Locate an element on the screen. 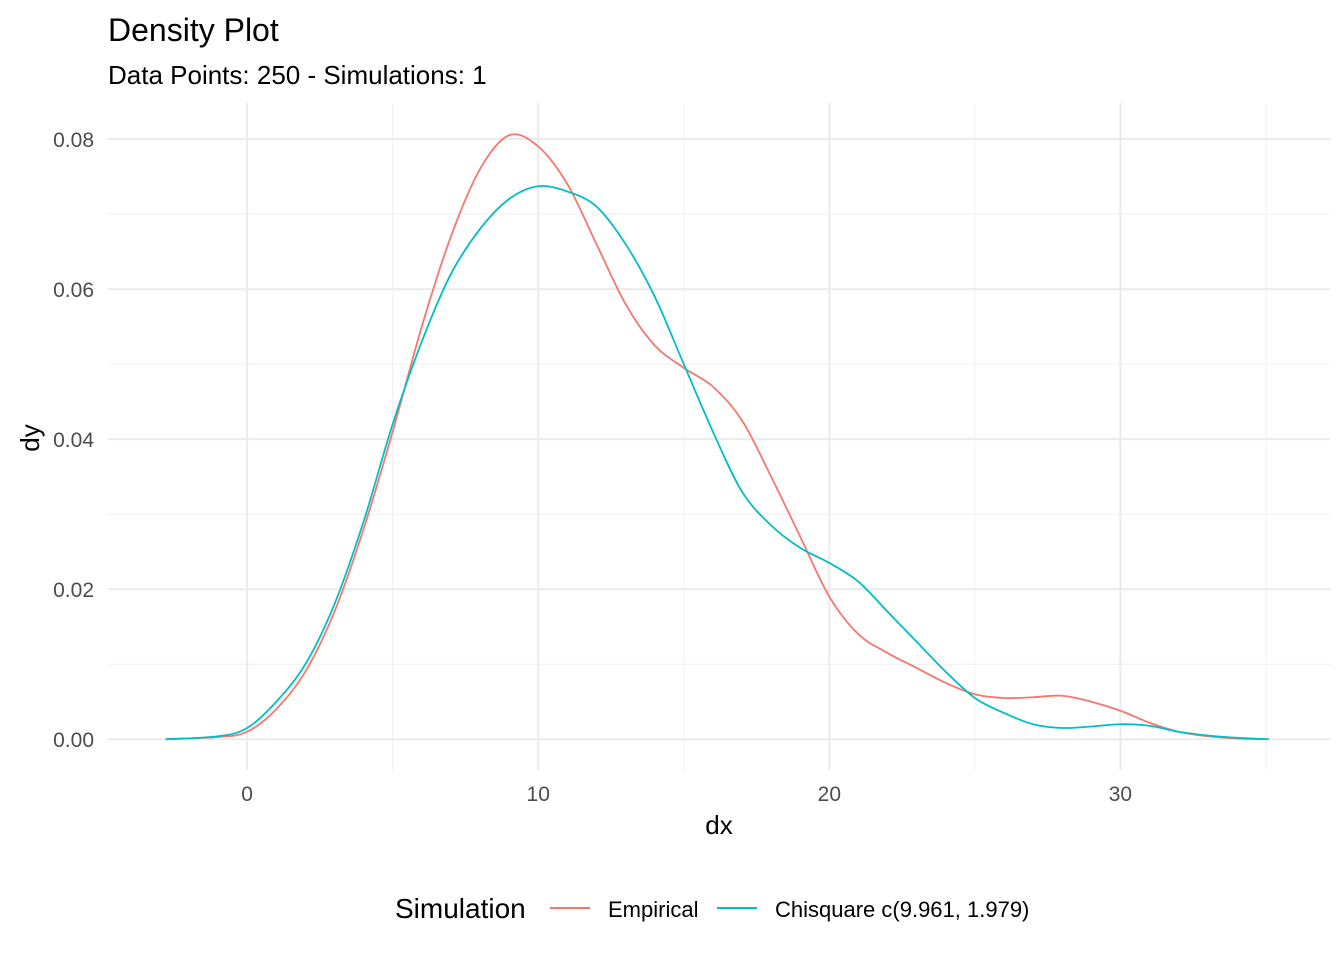 The height and width of the screenshot is (965, 1344). y-tick-label: 0.00 is located at coordinates (73, 740).